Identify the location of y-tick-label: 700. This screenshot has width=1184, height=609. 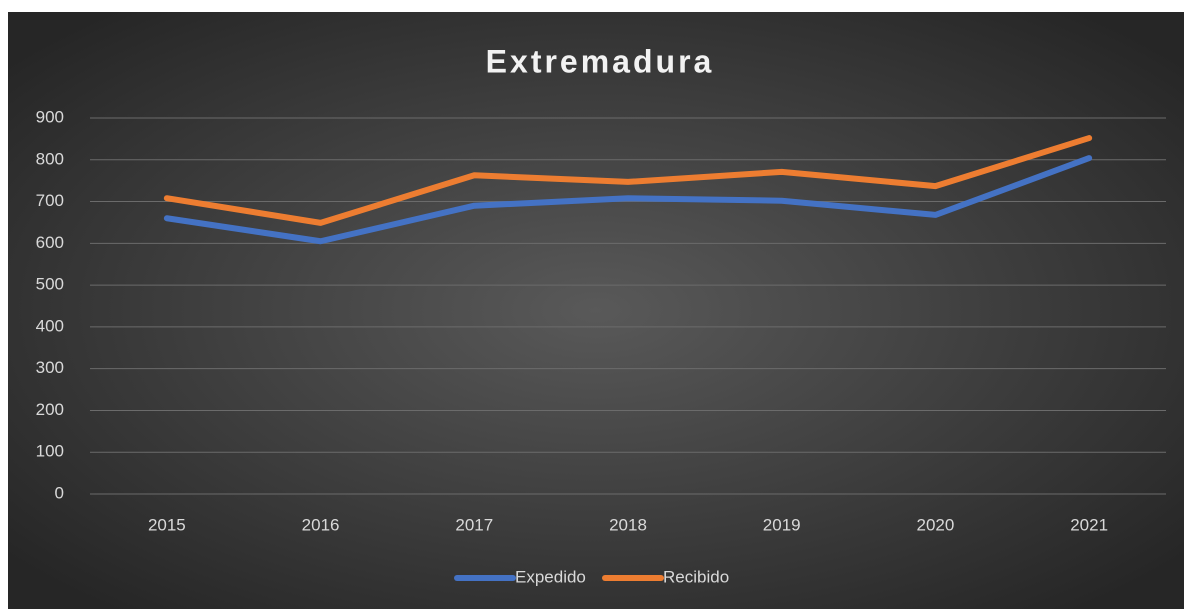
(50, 200).